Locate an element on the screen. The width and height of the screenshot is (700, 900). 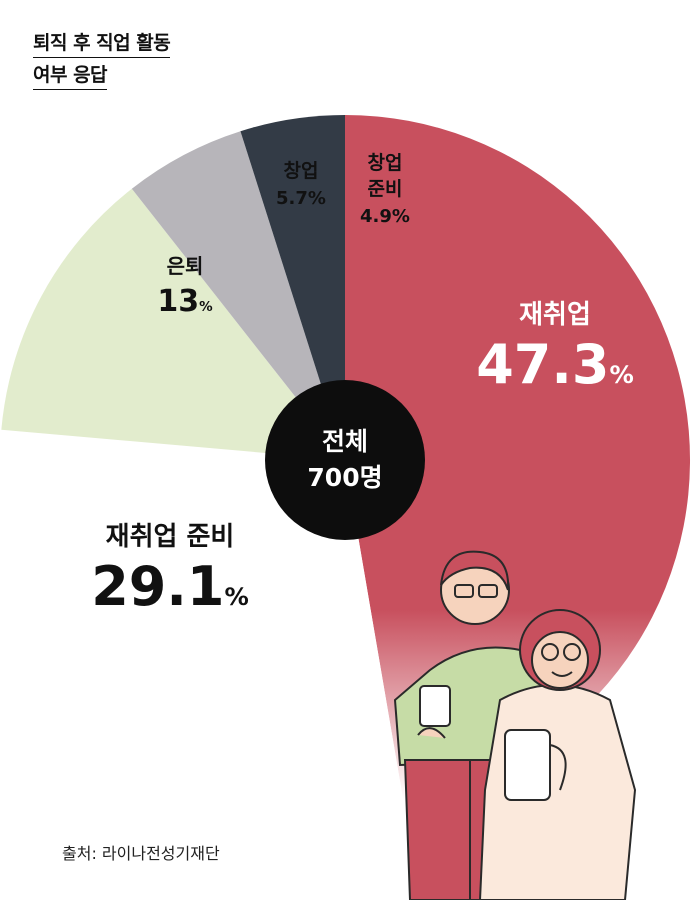
label-startup-name: 창업 is located at coordinates (301, 171).